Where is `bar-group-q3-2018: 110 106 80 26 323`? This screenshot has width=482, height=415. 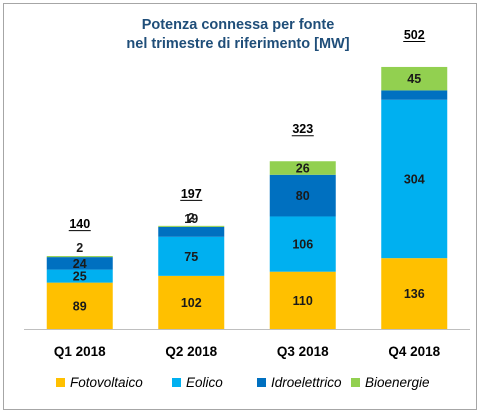
bar-group-q3-2018: 110 106 80 26 323 is located at coordinates (302, 225).